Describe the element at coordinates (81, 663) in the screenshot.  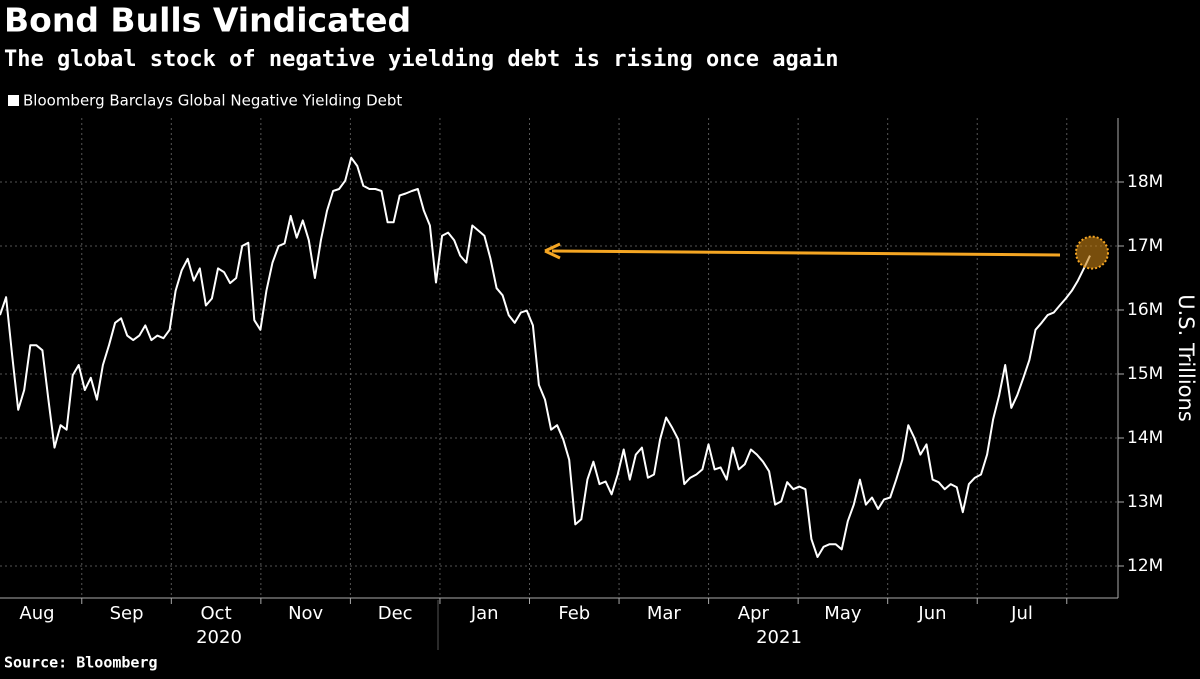
I see `source: Source: Bloomberg` at that location.